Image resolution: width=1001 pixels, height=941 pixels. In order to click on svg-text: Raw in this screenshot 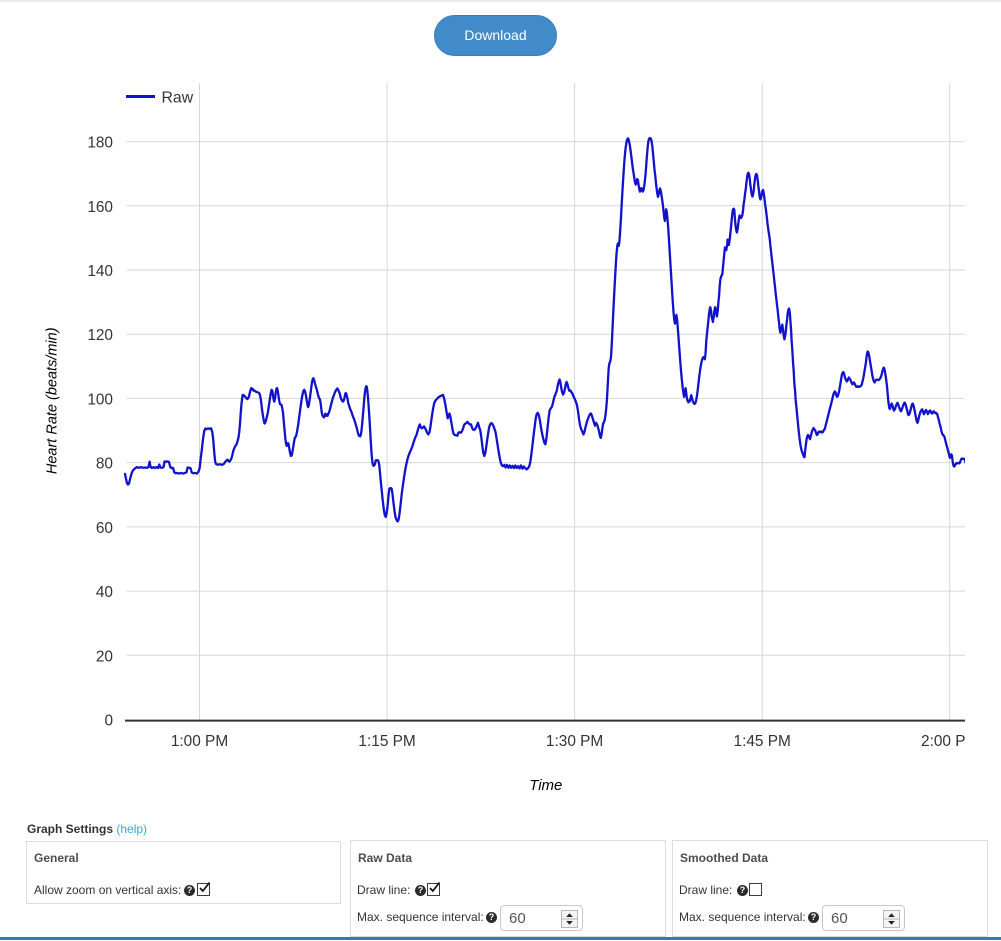, I will do `click(178, 98)`.